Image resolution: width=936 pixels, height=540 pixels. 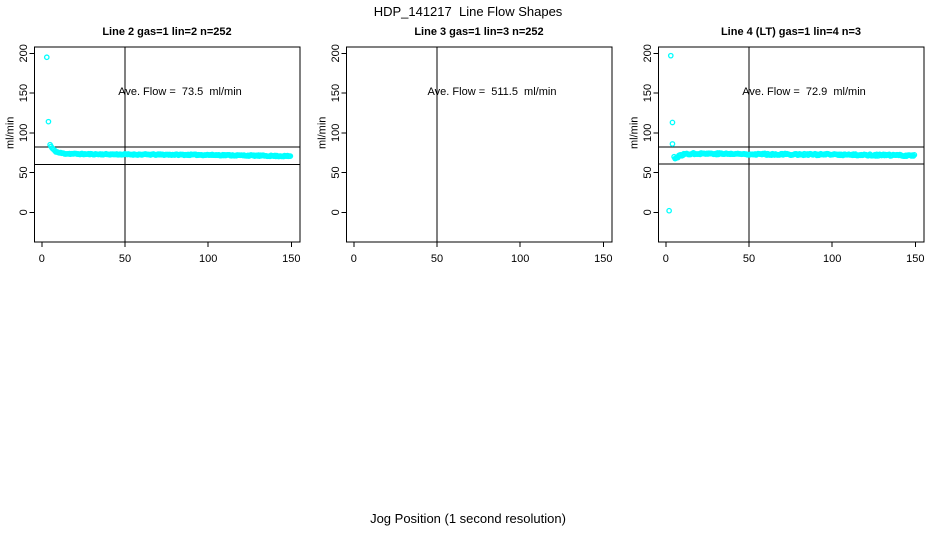 What do you see at coordinates (180, 92) in the screenshot?
I see `ave-flow-annotation: Ave. Flow = 73.5 ml/min` at bounding box center [180, 92].